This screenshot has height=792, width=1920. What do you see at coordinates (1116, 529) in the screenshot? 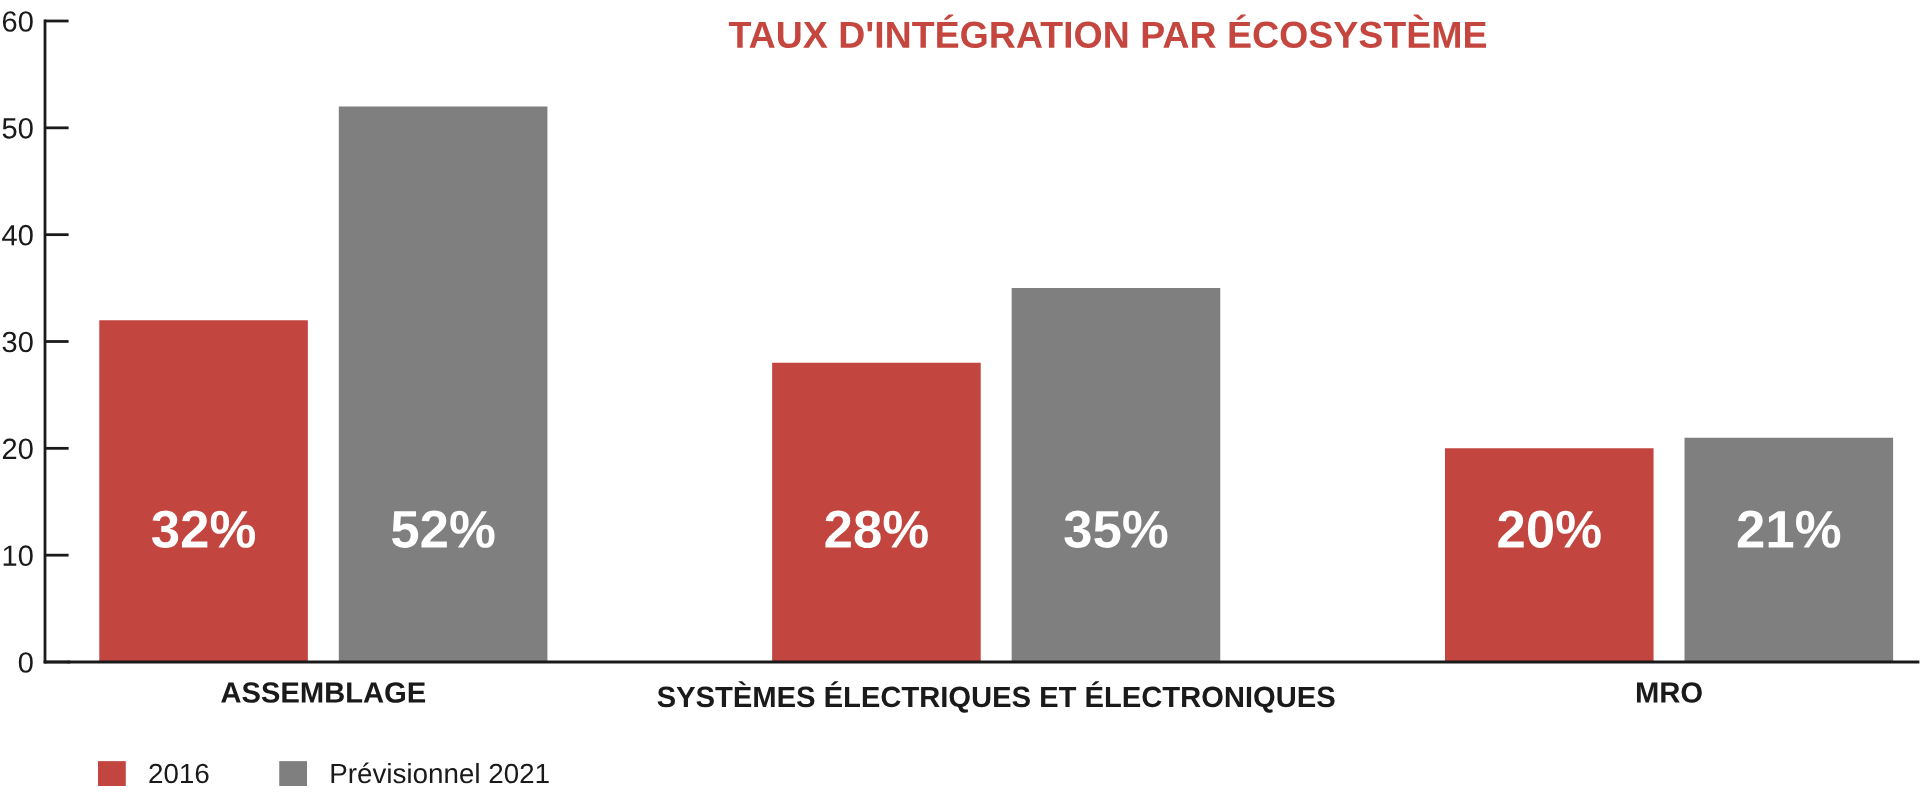
I see `data-label: 35%` at bounding box center [1116, 529].